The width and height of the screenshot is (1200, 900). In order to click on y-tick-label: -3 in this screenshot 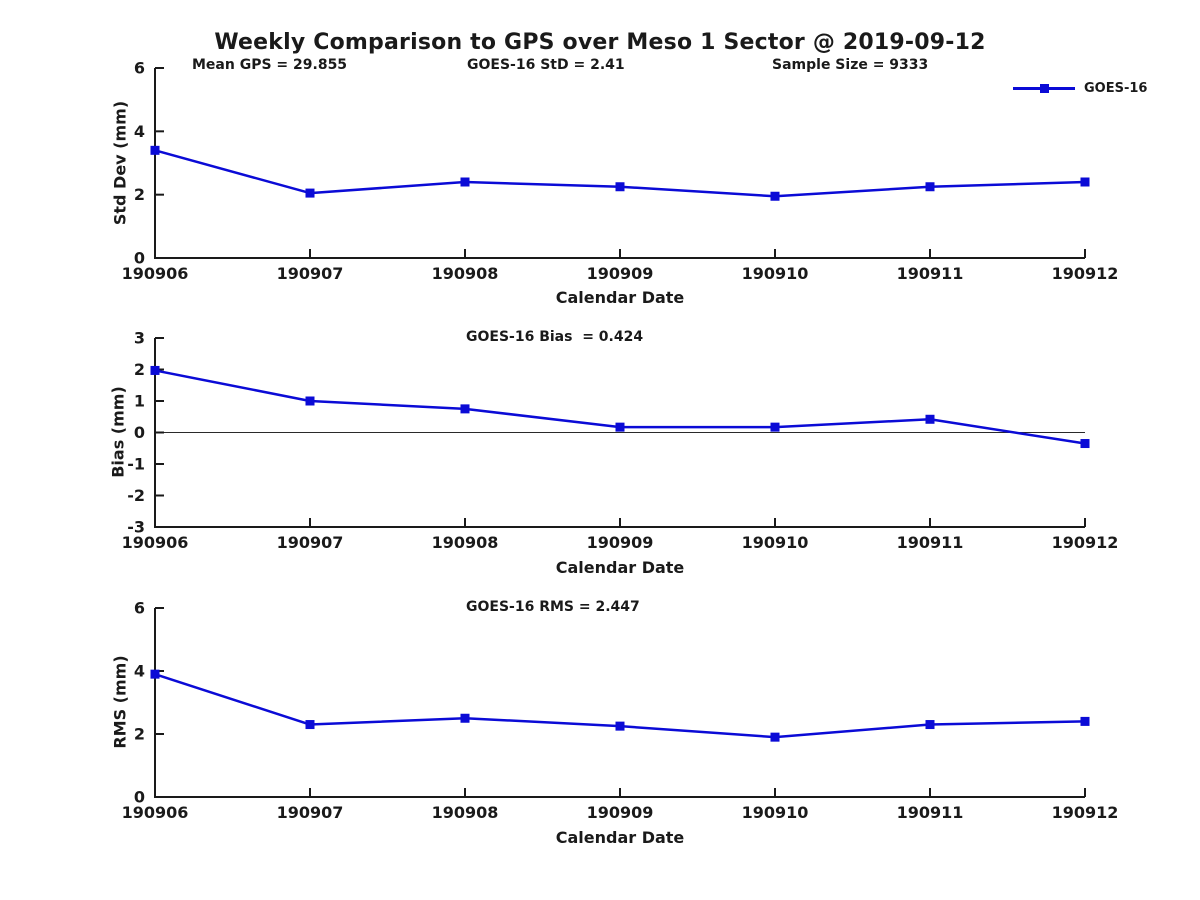, I will do `click(136, 527)`.